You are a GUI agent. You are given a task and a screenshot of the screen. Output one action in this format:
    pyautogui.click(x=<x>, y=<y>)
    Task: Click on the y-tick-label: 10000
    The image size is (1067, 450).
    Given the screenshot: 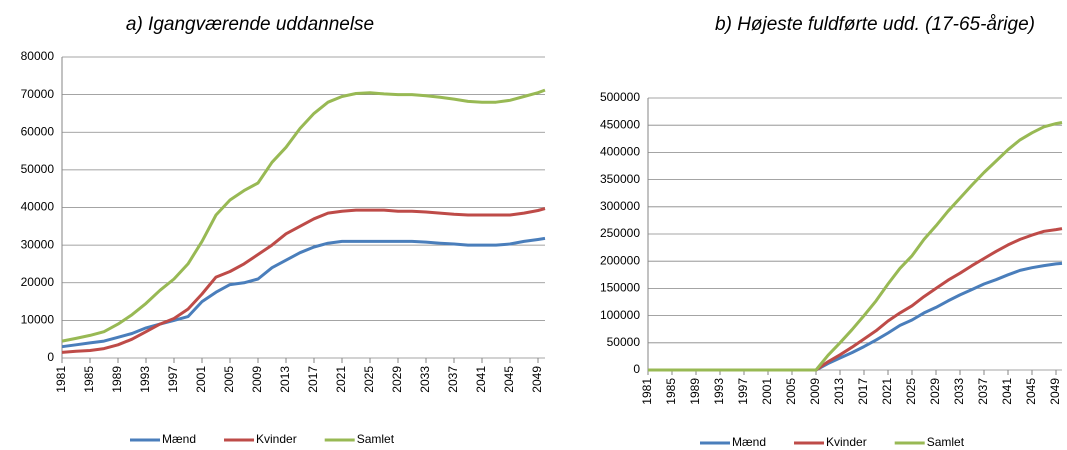 What is the action you would take?
    pyautogui.click(x=38, y=320)
    